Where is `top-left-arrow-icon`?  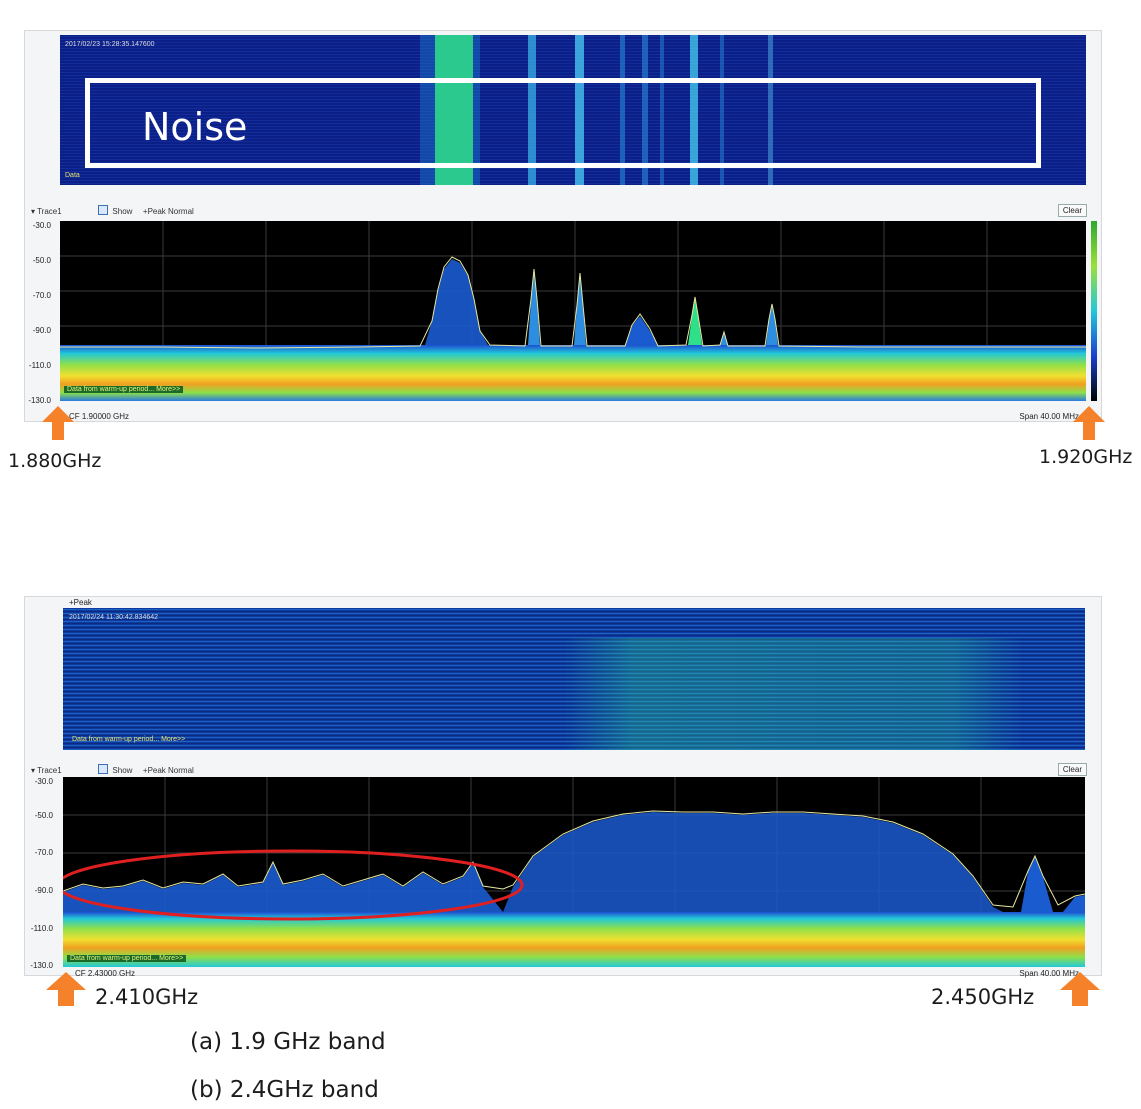
top-left-arrow-icon is located at coordinates (58, 423).